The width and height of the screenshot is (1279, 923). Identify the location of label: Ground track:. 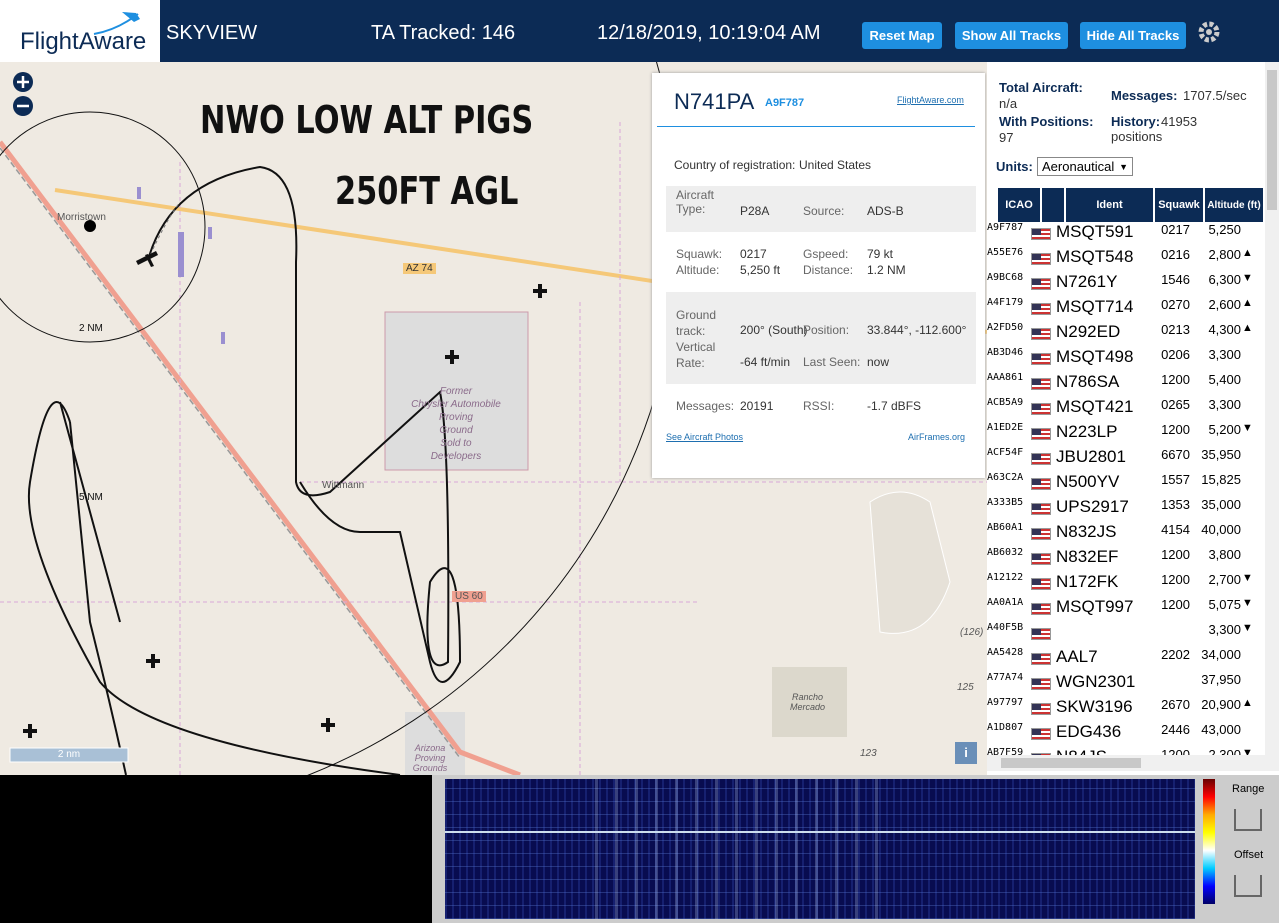
(696, 323).